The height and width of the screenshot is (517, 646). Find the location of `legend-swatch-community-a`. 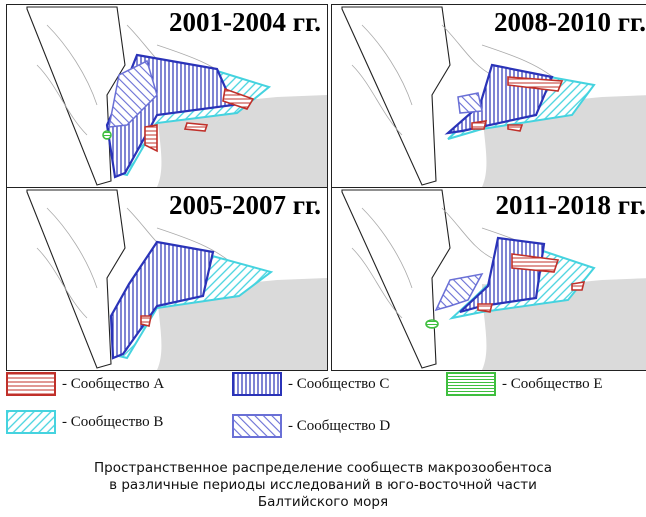

legend-swatch-community-a is located at coordinates (31, 384).